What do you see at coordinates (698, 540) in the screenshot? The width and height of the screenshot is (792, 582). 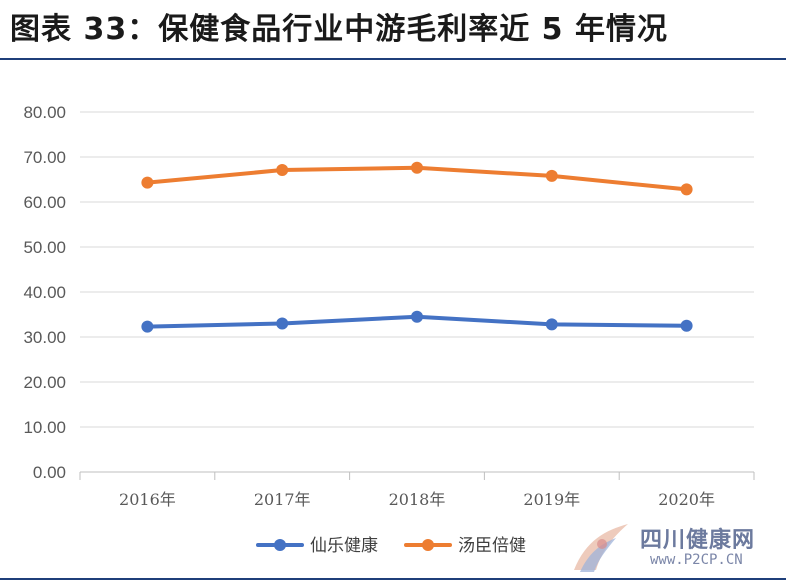 I see `watermark-site-name: 四川健康网` at bounding box center [698, 540].